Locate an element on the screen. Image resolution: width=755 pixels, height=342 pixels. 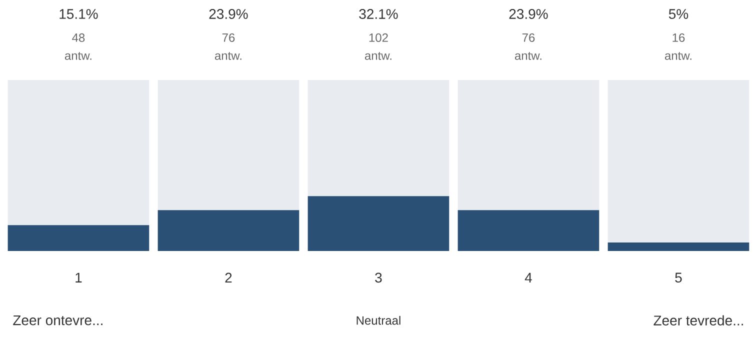
x-tick-label: 4 is located at coordinates (528, 277).